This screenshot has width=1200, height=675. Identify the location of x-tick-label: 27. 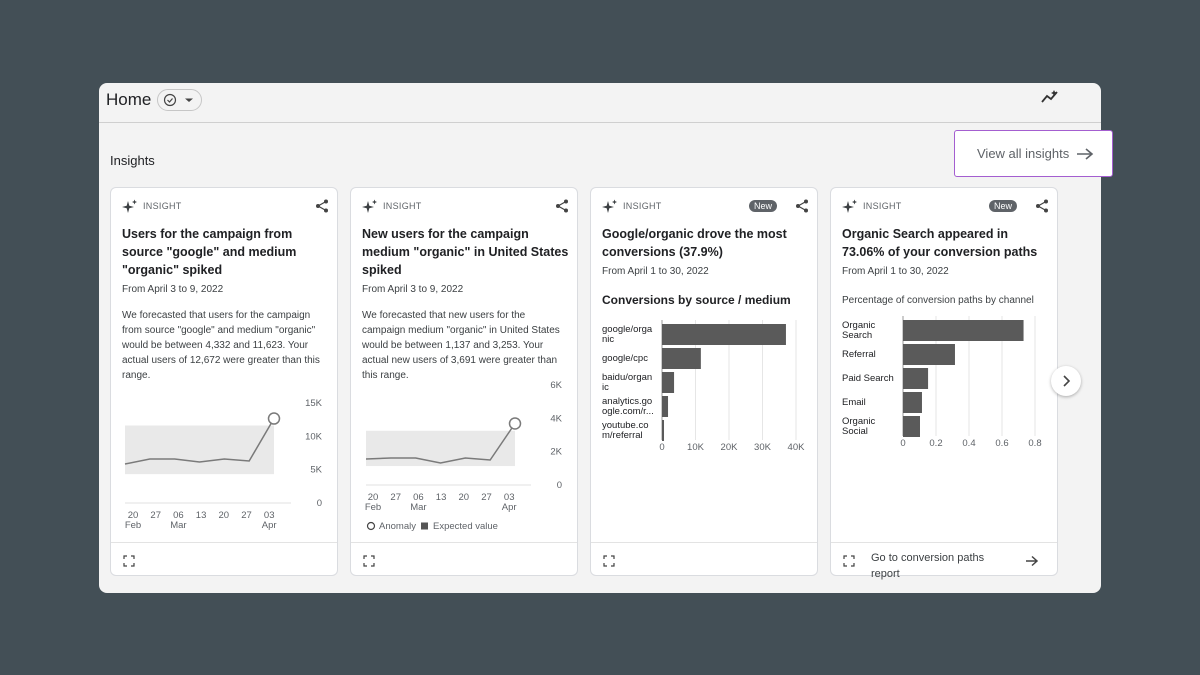
(246, 515).